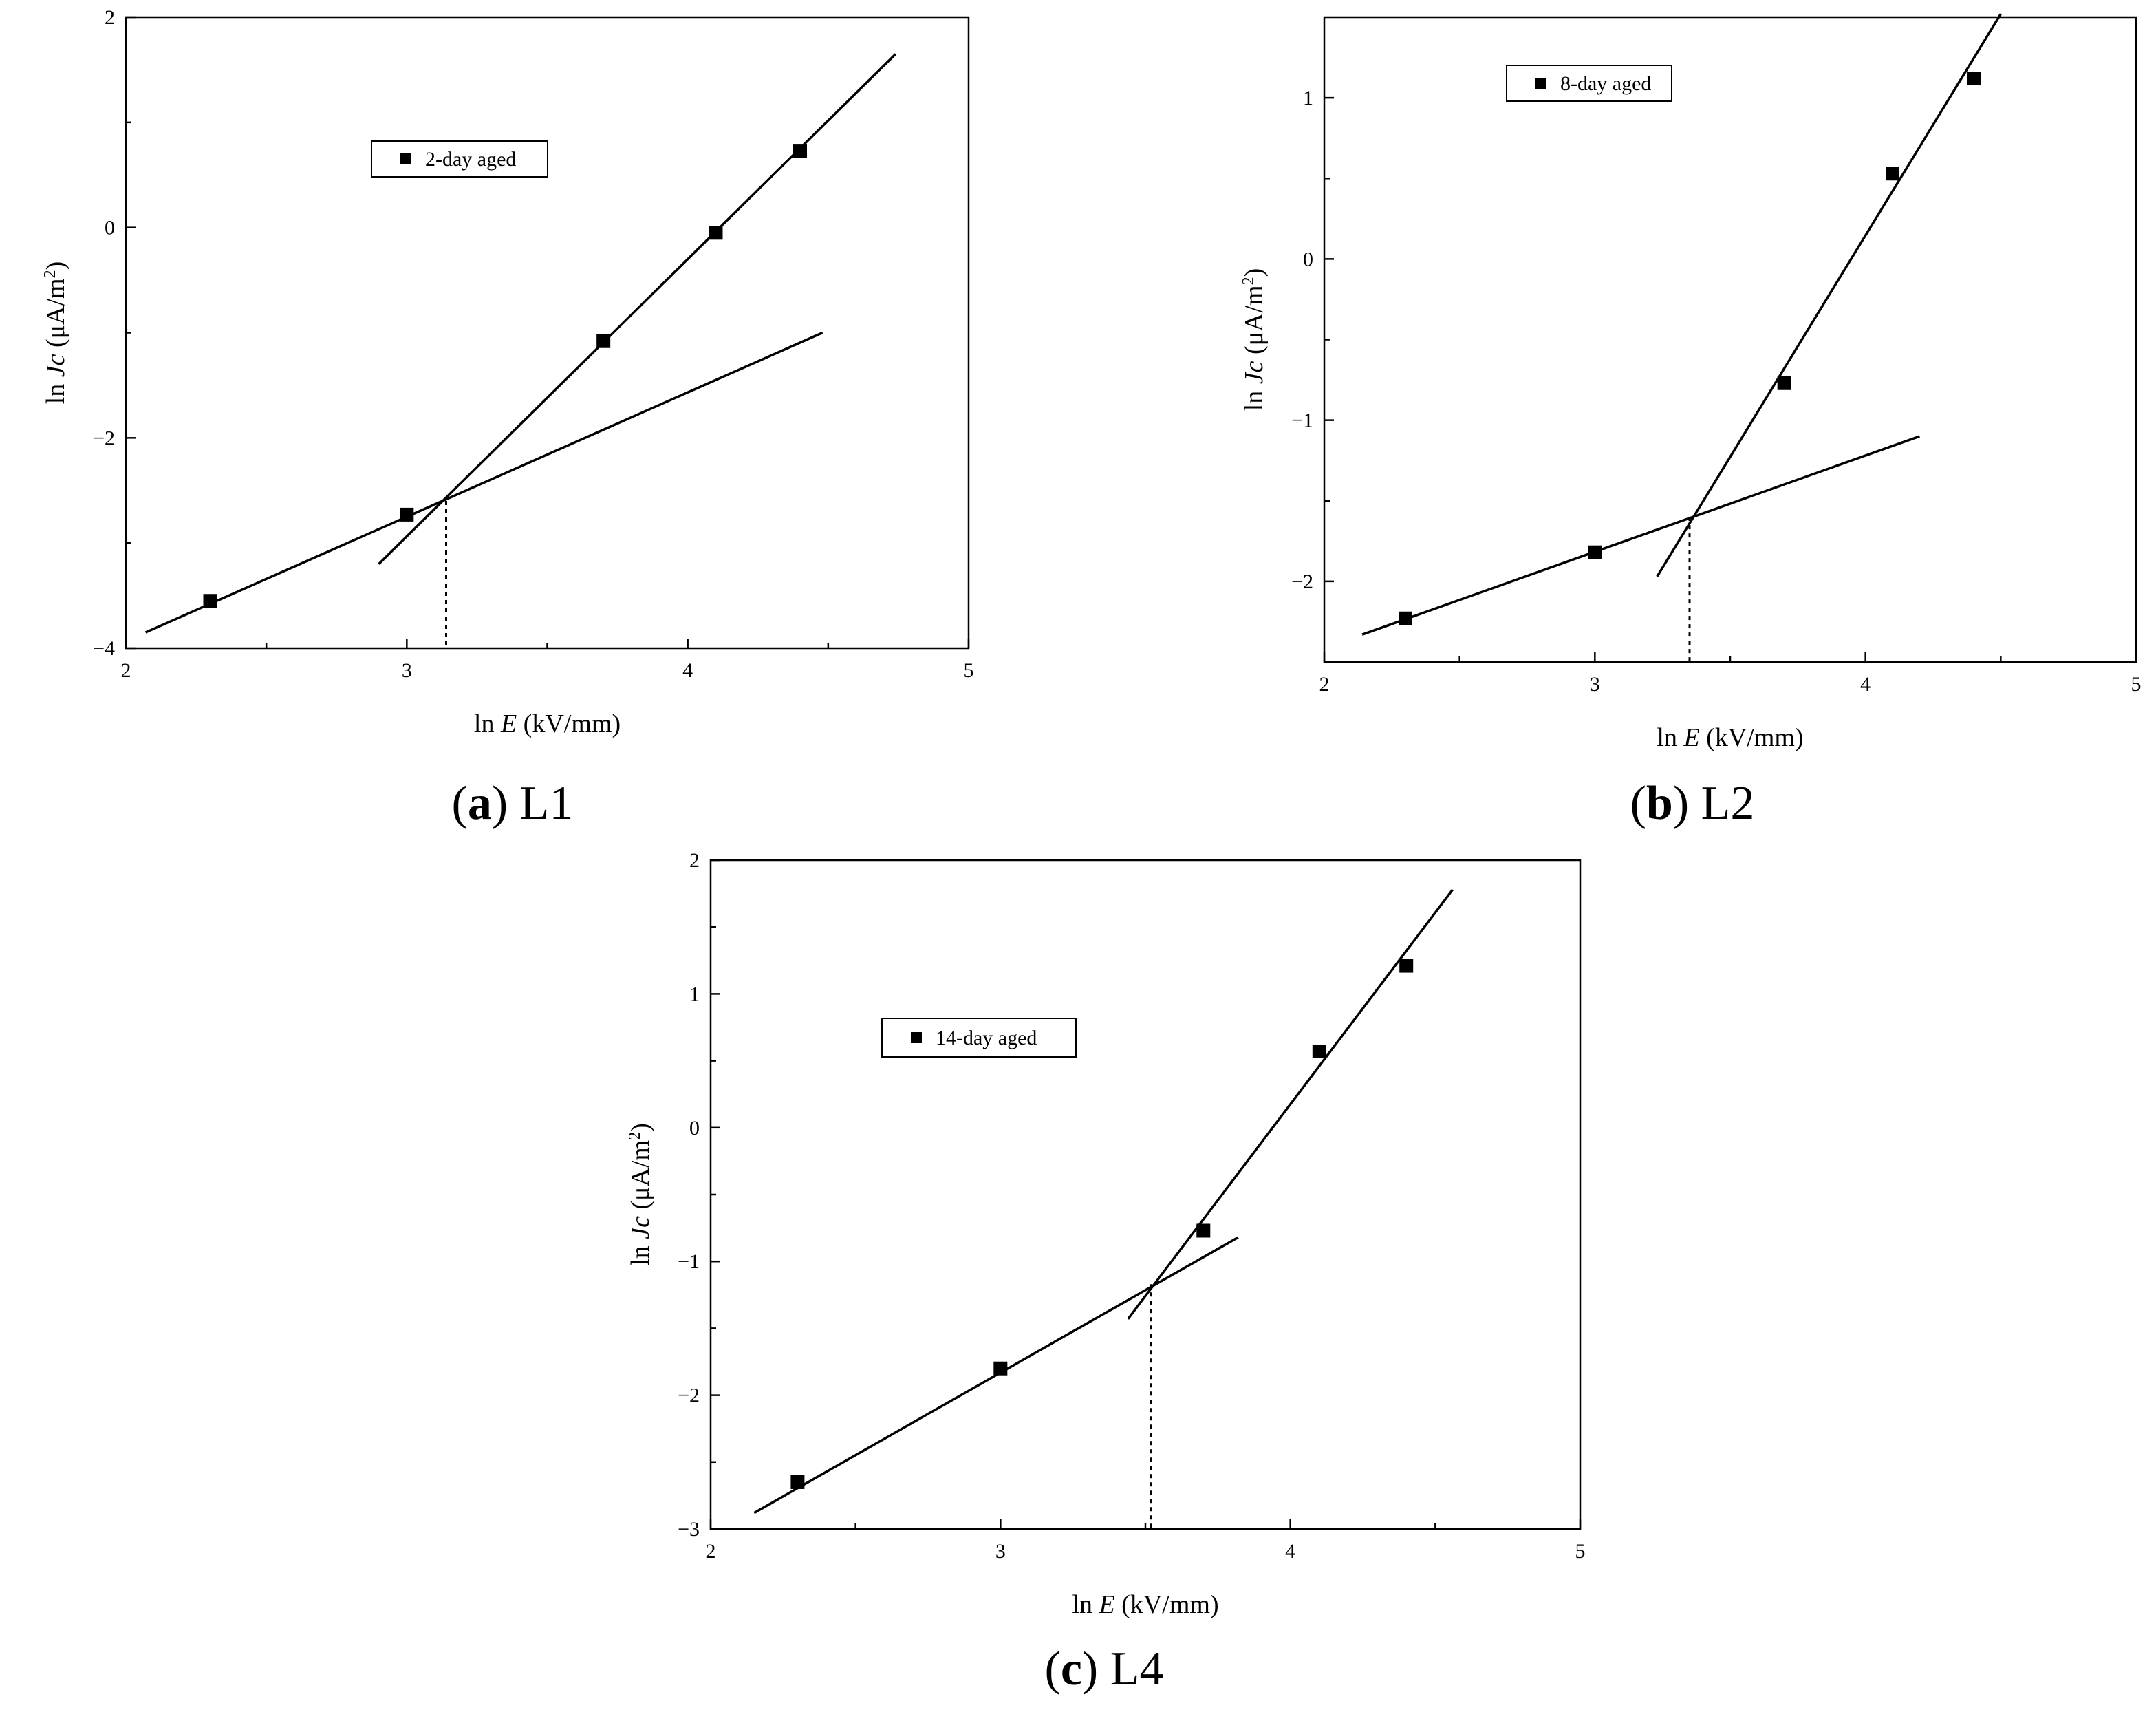  I want to click on y-tick-label: −3, so click(689, 1530).